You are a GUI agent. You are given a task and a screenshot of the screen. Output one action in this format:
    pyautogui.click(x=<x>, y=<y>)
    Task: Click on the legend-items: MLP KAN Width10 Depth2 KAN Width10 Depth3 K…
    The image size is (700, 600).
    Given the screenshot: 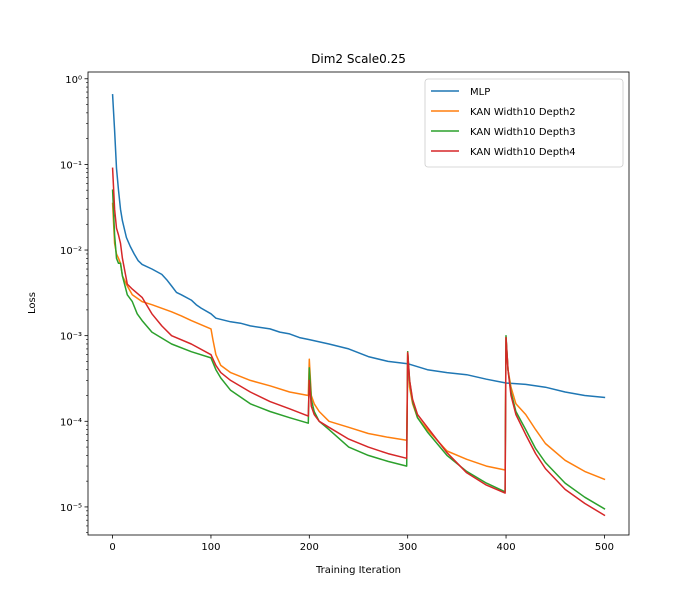 What is the action you would take?
    pyautogui.click(x=503, y=122)
    